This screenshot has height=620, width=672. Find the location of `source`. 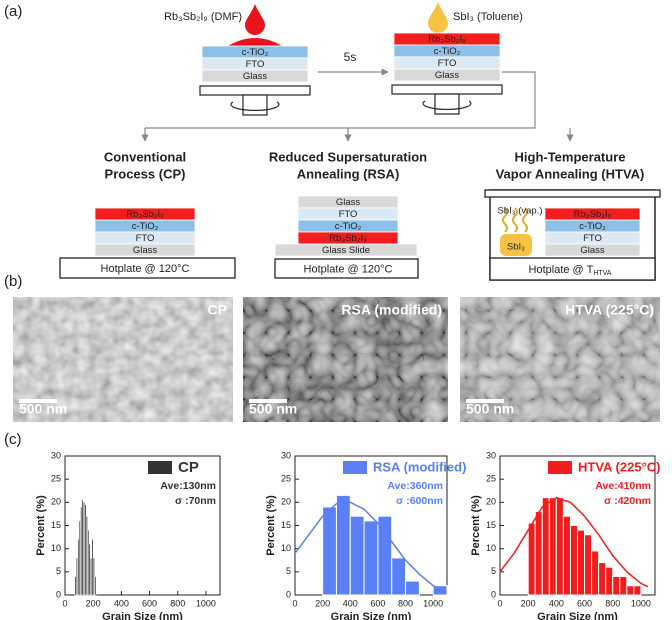

source is located at coordinates (516, 245).